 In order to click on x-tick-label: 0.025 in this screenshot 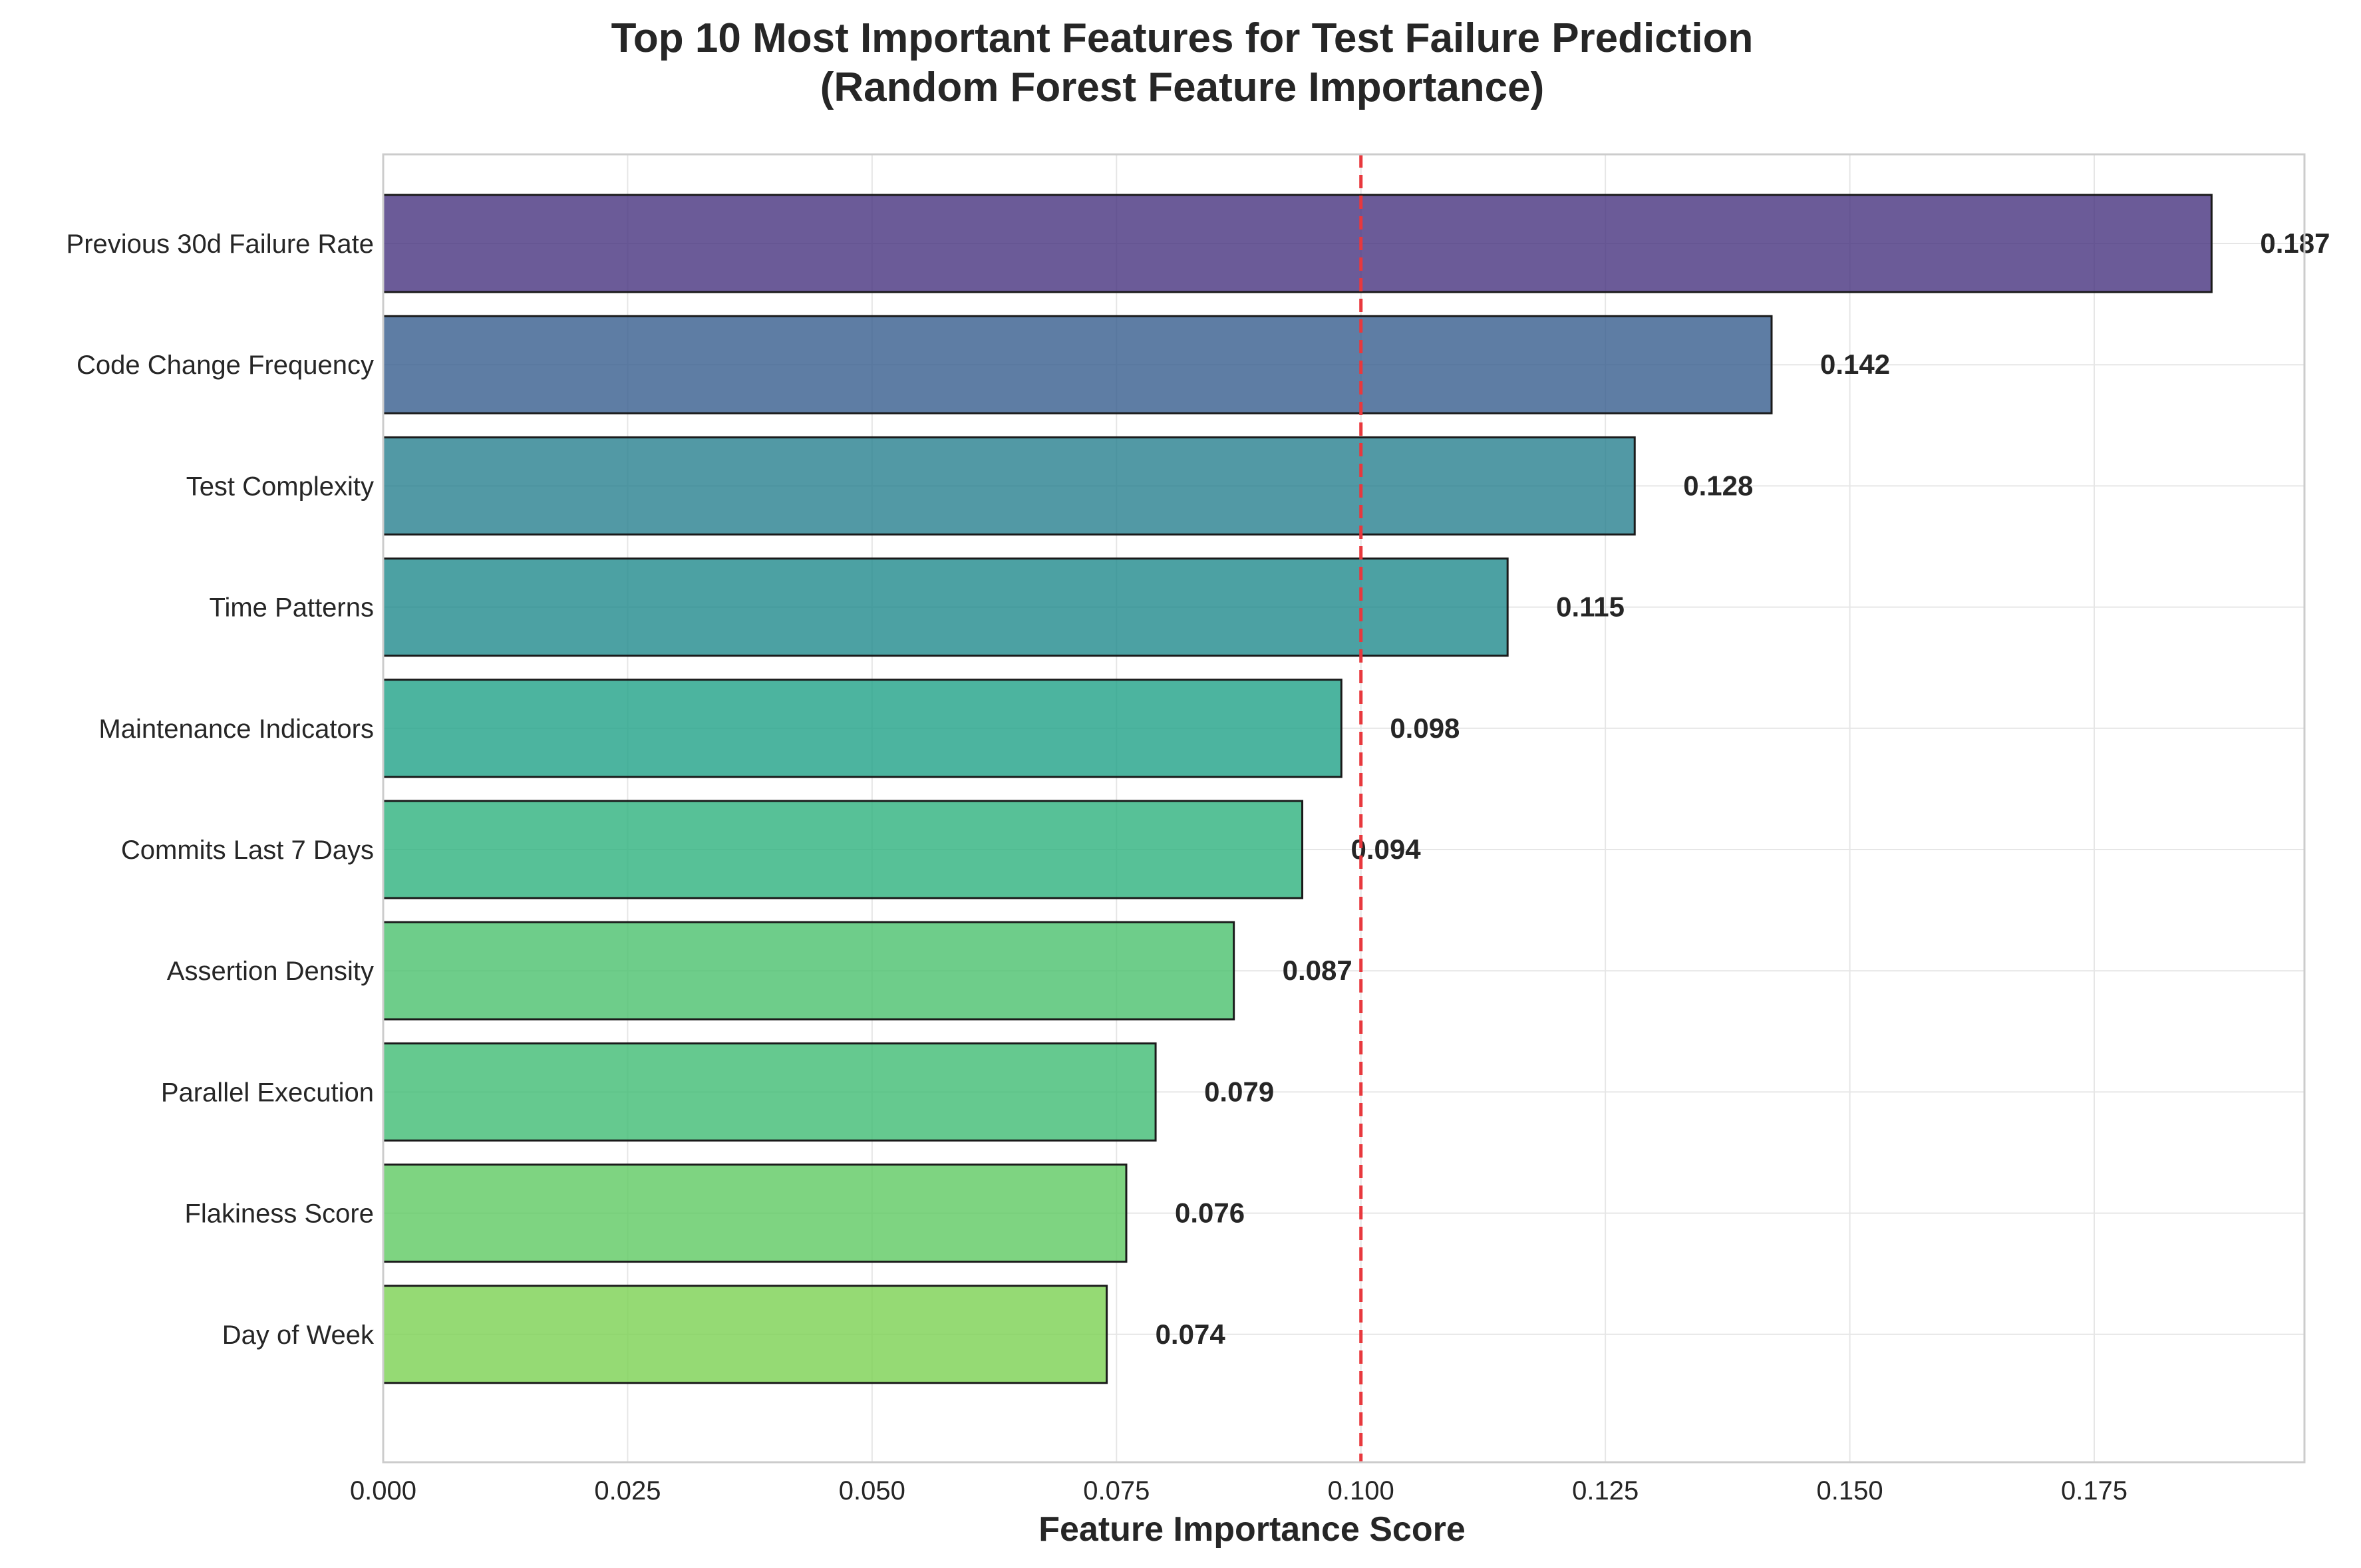, I will do `click(627, 1490)`.